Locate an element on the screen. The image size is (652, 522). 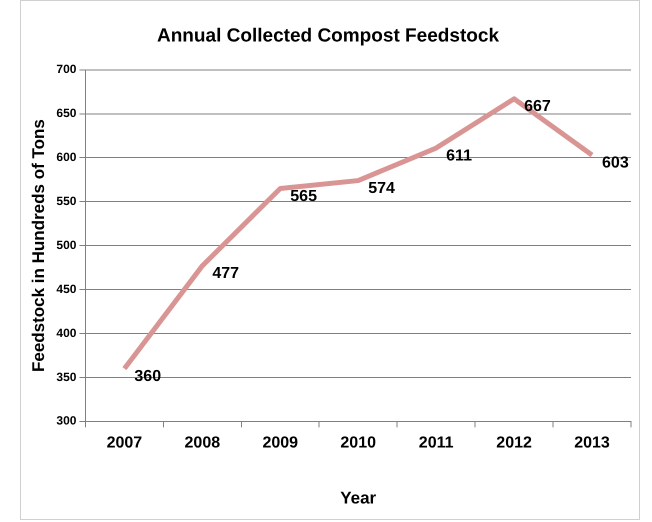
y-axis-title: Feedstock in Hundreds of Tons is located at coordinates (38, 245).